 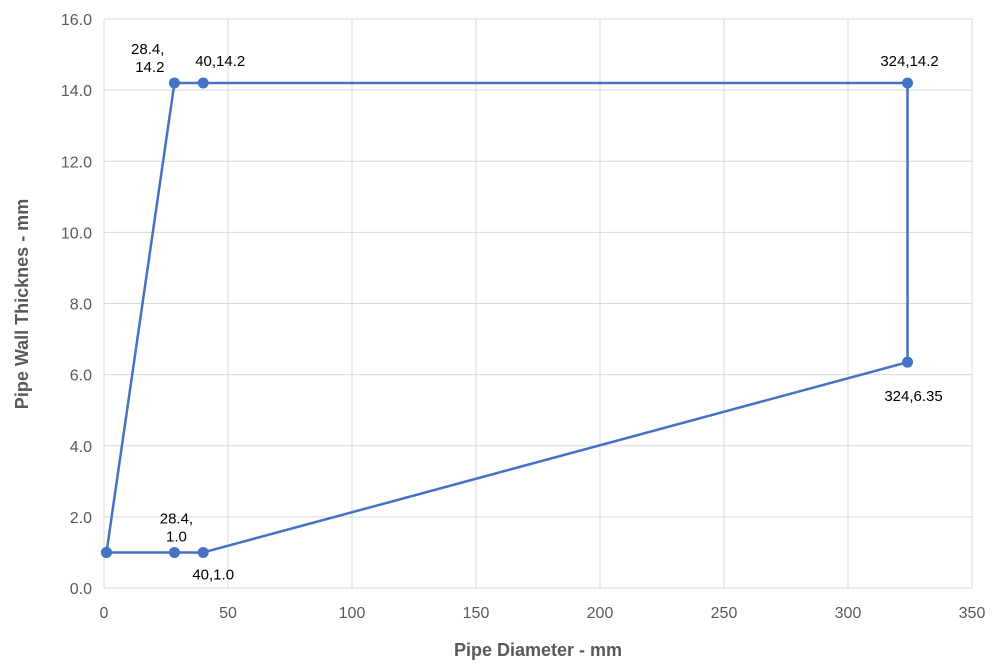 I want to click on data-label: 324,6.35, so click(x=913, y=396).